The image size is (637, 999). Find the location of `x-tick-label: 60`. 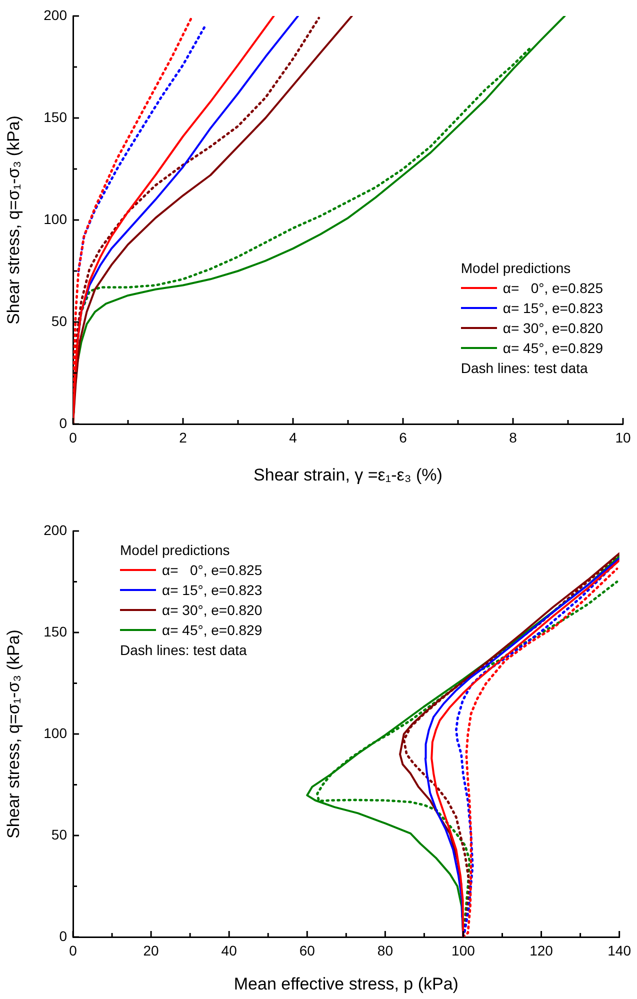

x-tick-label: 60 is located at coordinates (307, 950).